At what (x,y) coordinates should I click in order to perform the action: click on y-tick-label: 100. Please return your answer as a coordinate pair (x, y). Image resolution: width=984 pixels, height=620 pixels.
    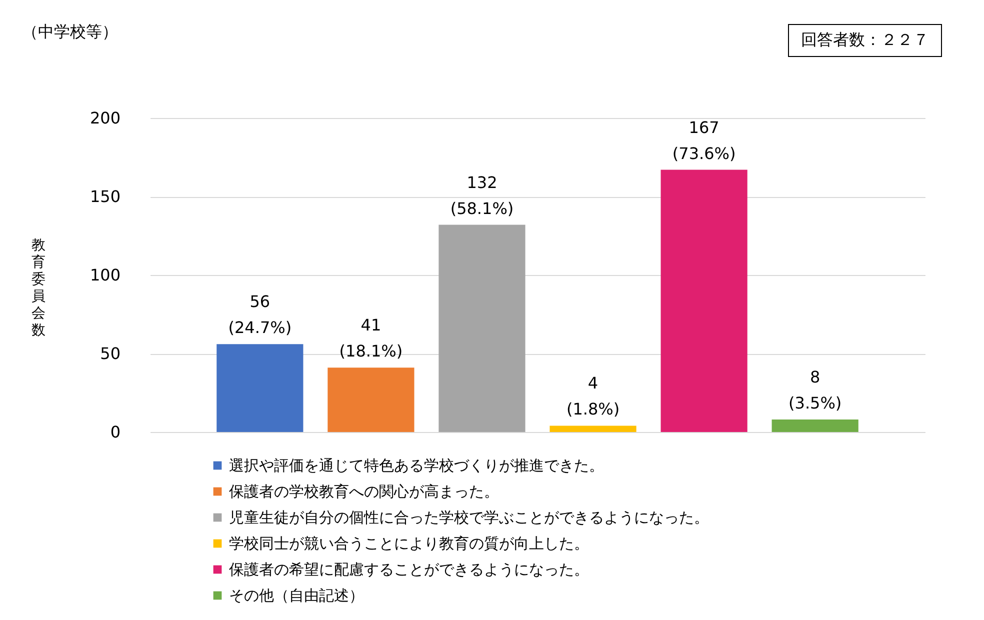
    Looking at the image, I should click on (105, 275).